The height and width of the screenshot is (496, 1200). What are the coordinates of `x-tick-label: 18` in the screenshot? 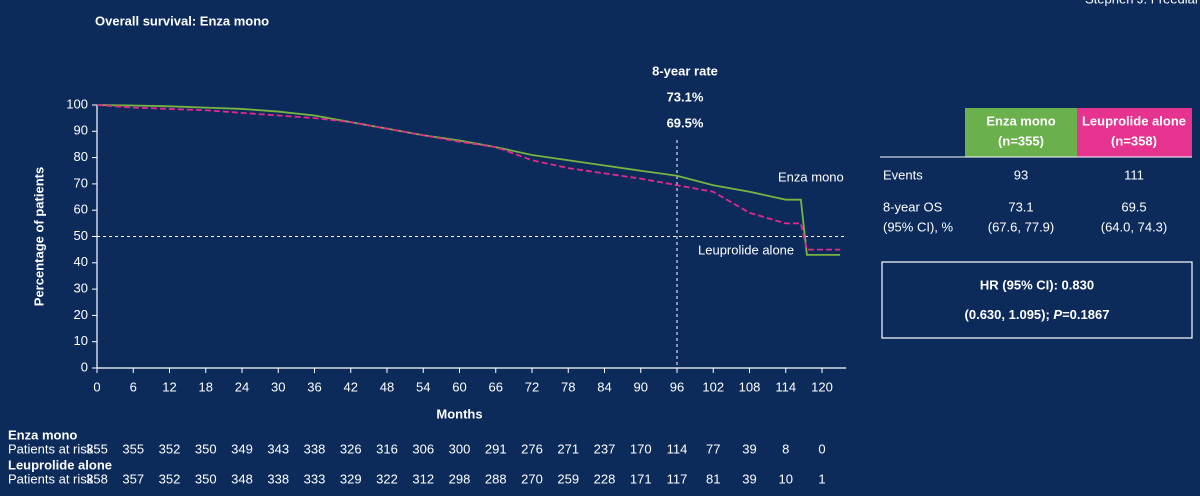 It's located at (206, 386).